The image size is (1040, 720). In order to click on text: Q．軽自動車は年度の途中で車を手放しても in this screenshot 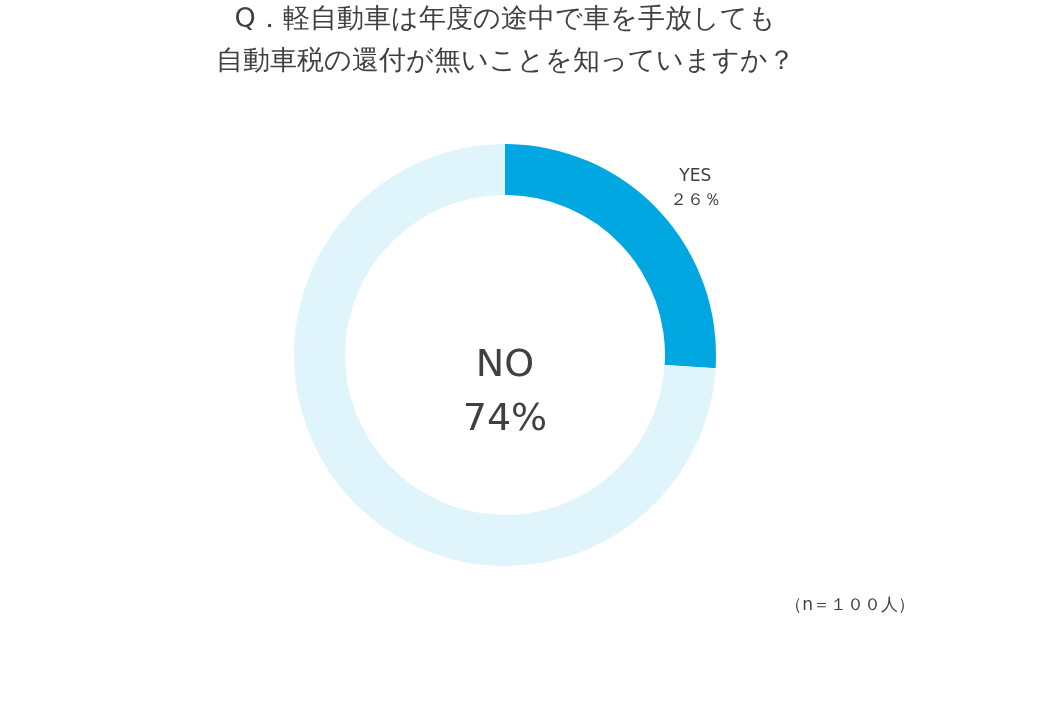, I will do `click(505, 17)`.